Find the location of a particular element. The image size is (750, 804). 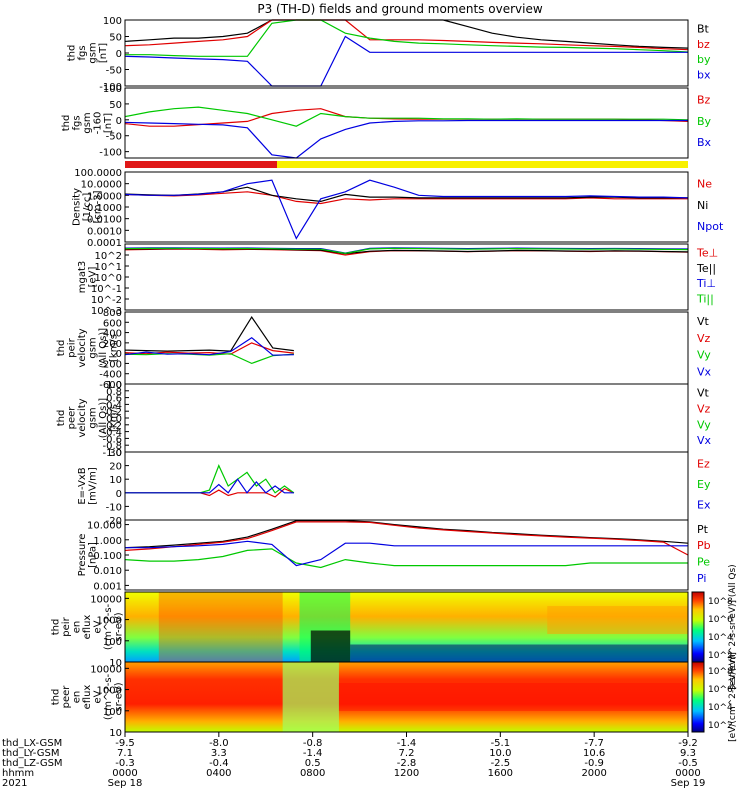

y-axis-label-line: [1/cc] is located at coordinates (87, 207).